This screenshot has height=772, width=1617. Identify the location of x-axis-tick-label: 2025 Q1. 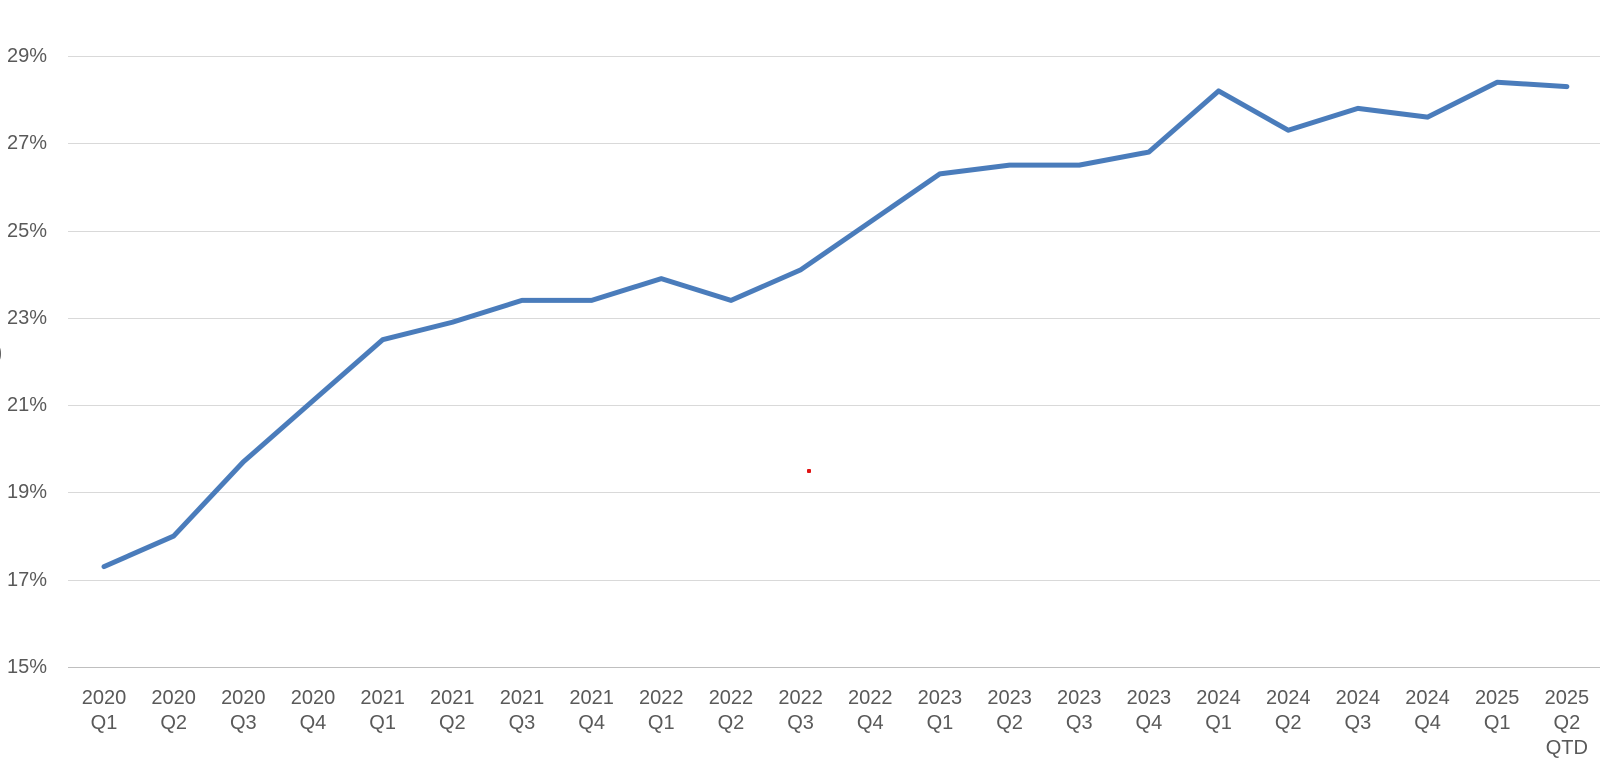
(1497, 711).